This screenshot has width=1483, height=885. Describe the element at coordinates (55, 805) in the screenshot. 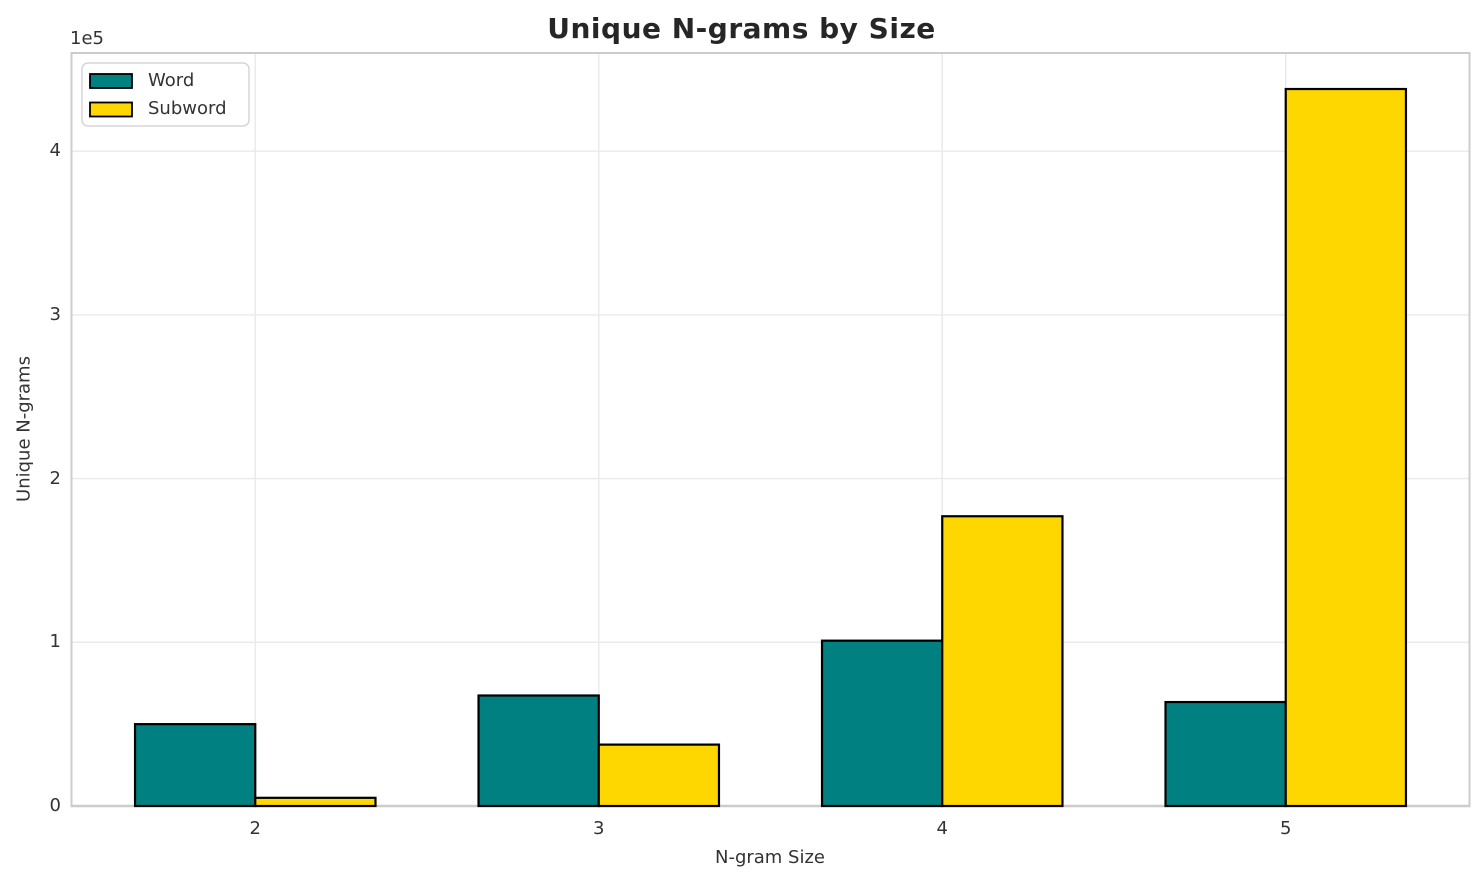

I see `y-tick-label-0: 0` at that location.